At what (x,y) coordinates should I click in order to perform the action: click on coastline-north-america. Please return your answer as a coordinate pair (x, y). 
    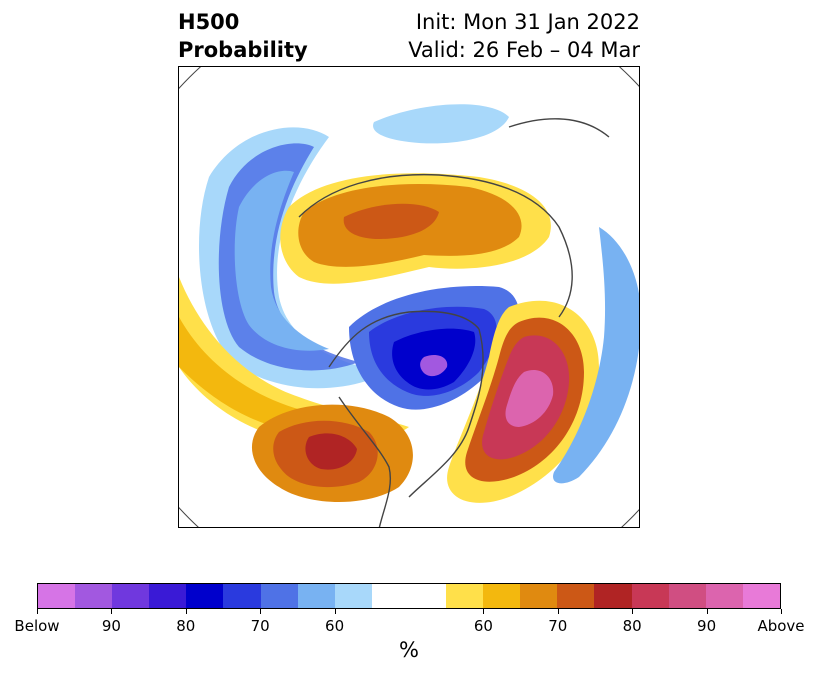
    Looking at the image, I should click on (406, 418).